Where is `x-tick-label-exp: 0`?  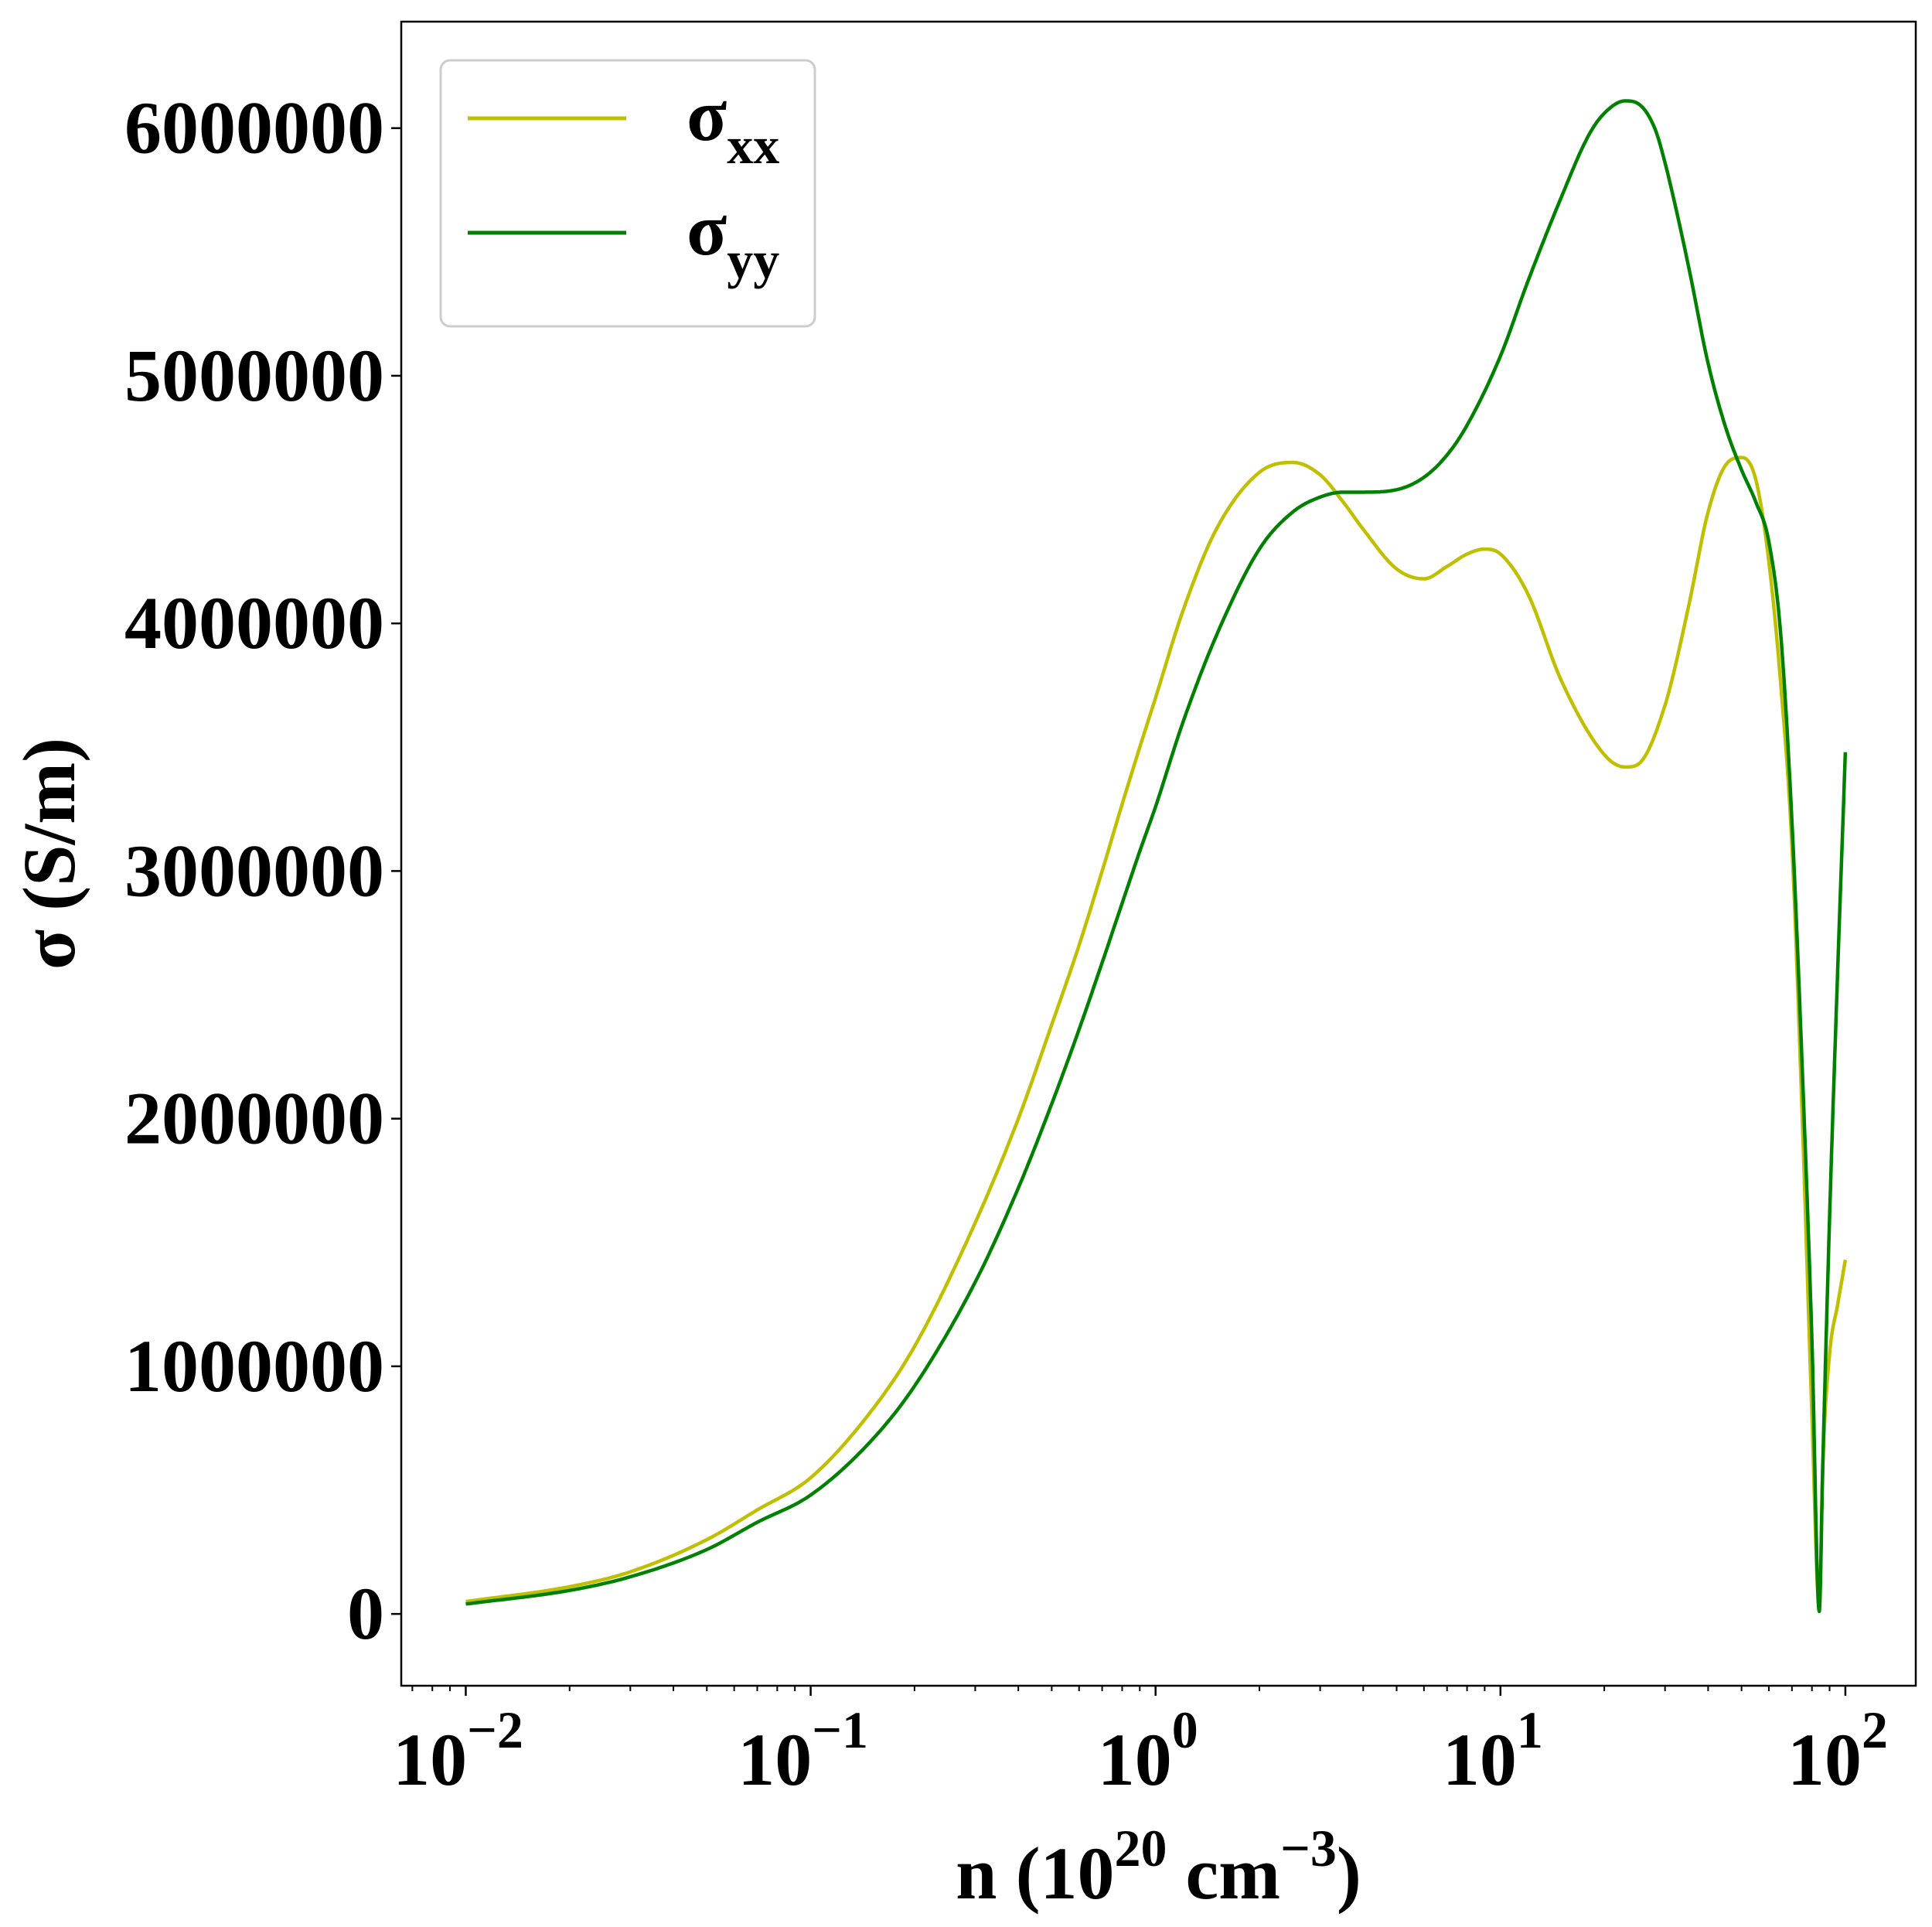 x-tick-label-exp: 0 is located at coordinates (1185, 1729).